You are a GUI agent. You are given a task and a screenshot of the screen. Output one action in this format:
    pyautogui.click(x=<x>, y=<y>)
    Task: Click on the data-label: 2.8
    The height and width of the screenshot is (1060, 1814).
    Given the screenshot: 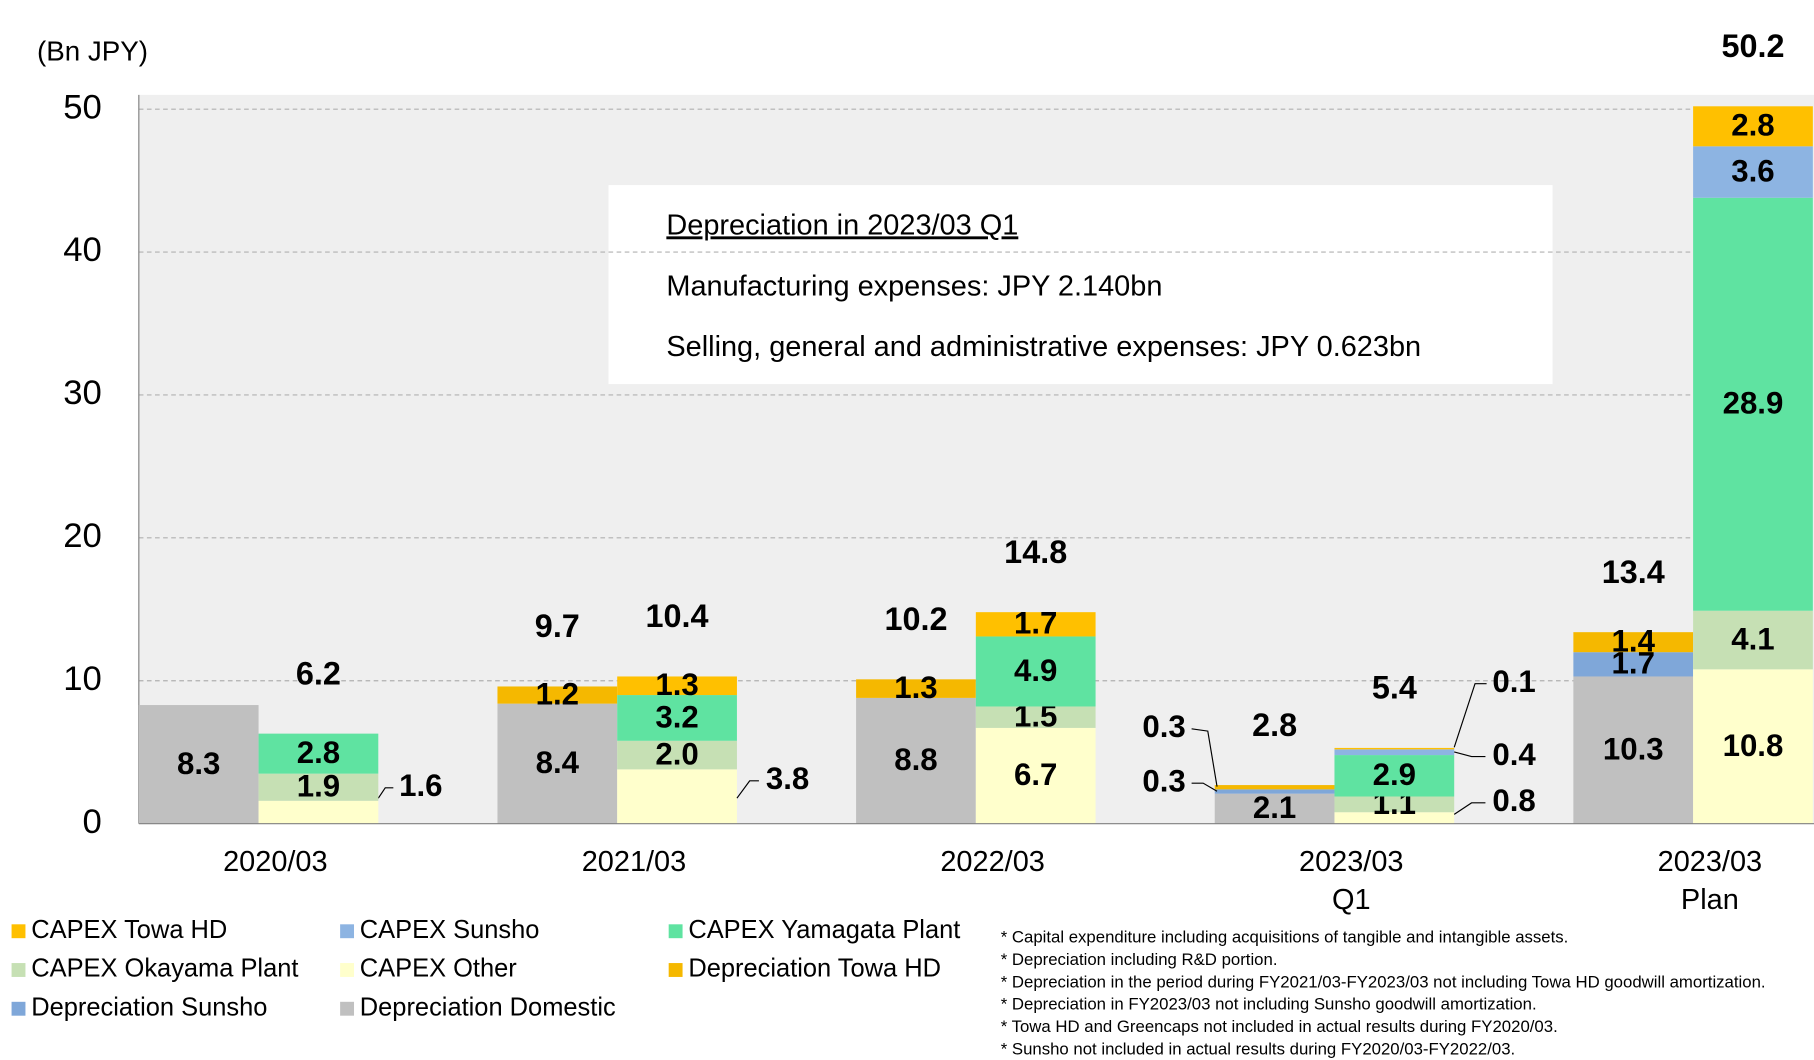 What is the action you would take?
    pyautogui.click(x=1752, y=125)
    